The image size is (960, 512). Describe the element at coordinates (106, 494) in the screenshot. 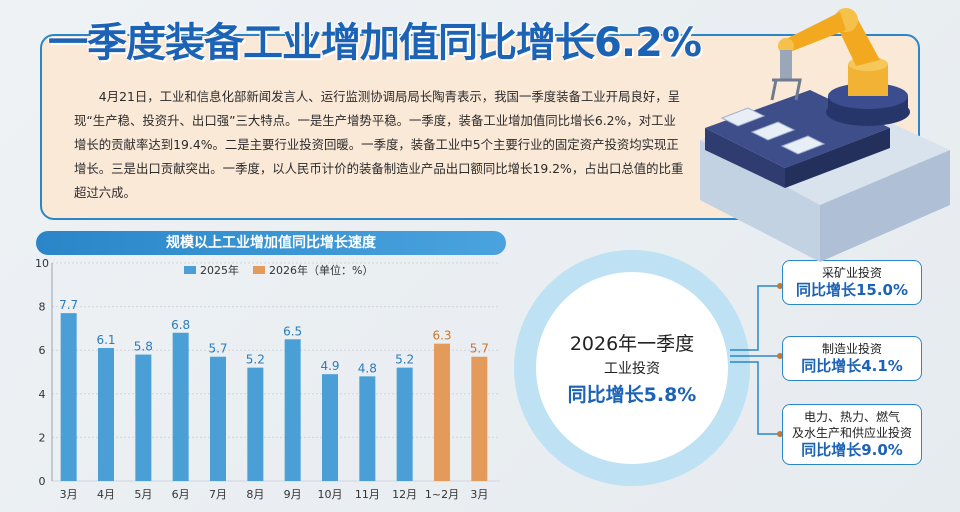

I see `x-tick-label: 4月` at that location.